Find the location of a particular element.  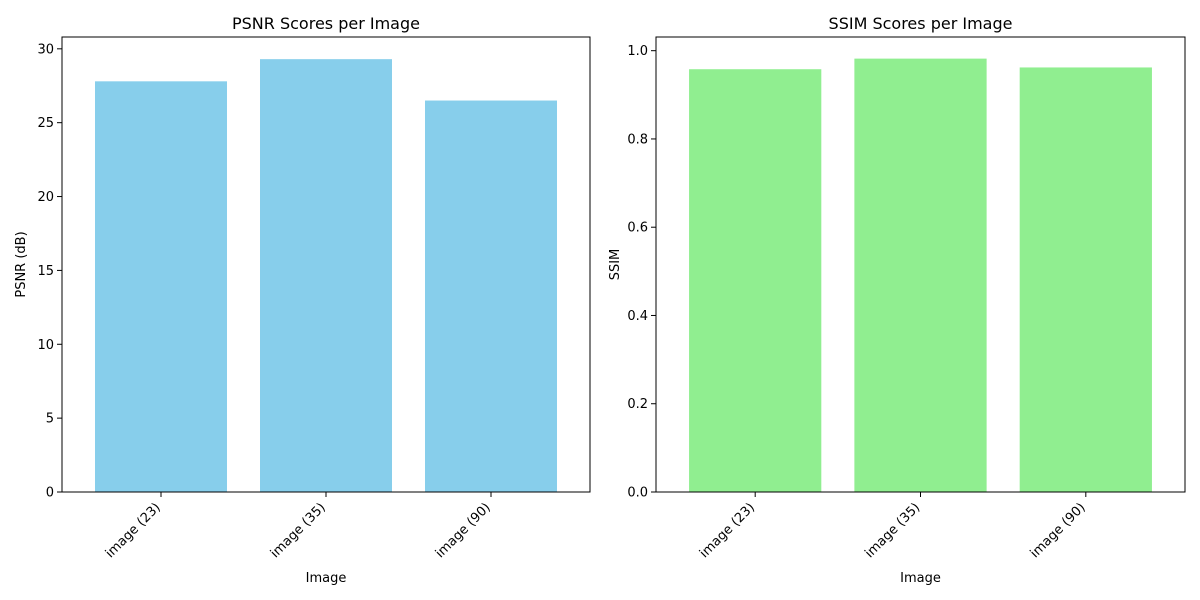

y-tick-label: 25 is located at coordinates (45, 123).